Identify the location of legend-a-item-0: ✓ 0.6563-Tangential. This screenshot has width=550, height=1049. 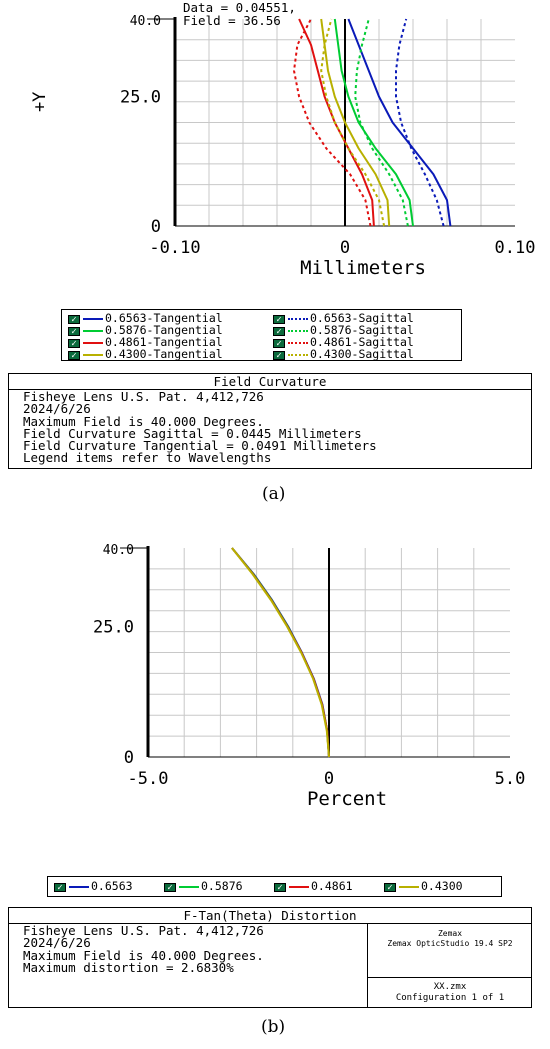
(170, 319).